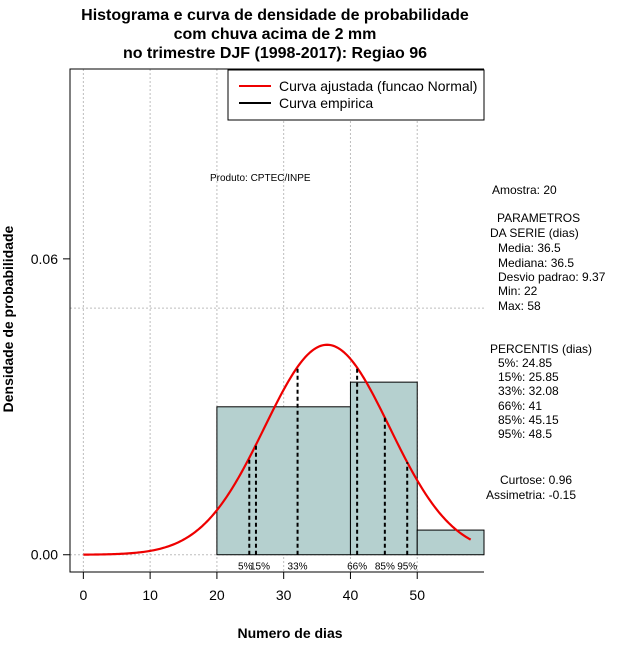 The height and width of the screenshot is (660, 640). Describe the element at coordinates (536, 263) in the screenshot. I see `stat-mediana: Mediana: 36.5` at that location.